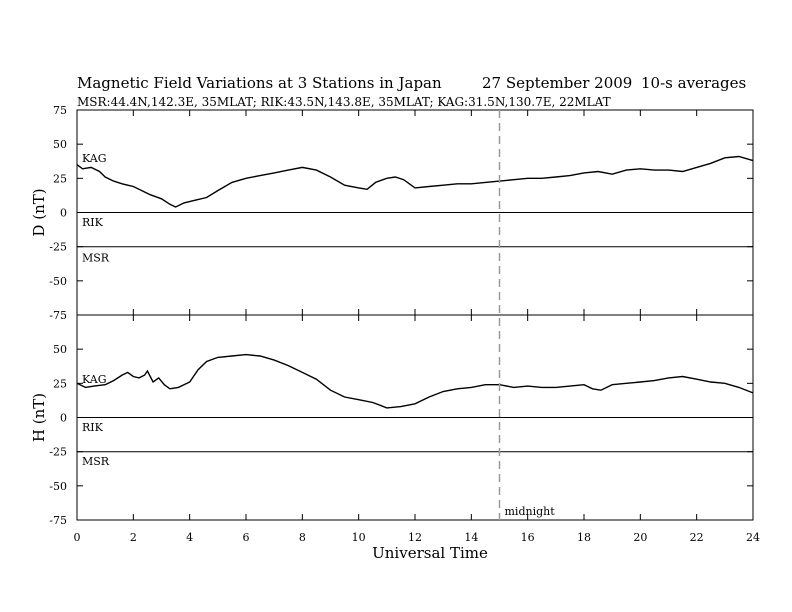  I want to click on x-tick-label: 24, so click(753, 537).